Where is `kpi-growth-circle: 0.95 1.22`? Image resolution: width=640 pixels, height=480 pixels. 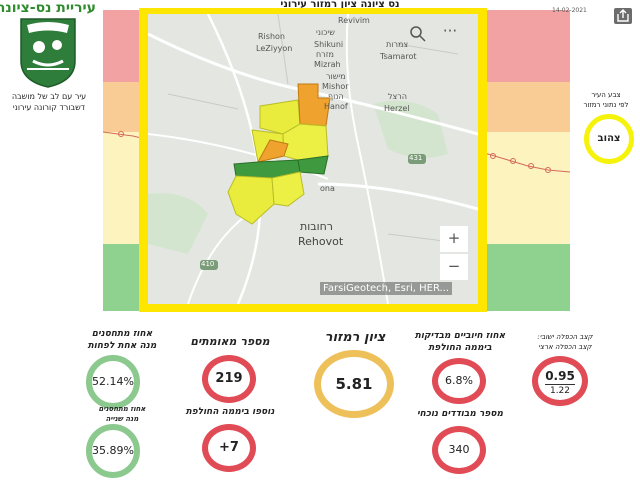 kpi-growth-circle: 0.95 1.22 is located at coordinates (560, 381).